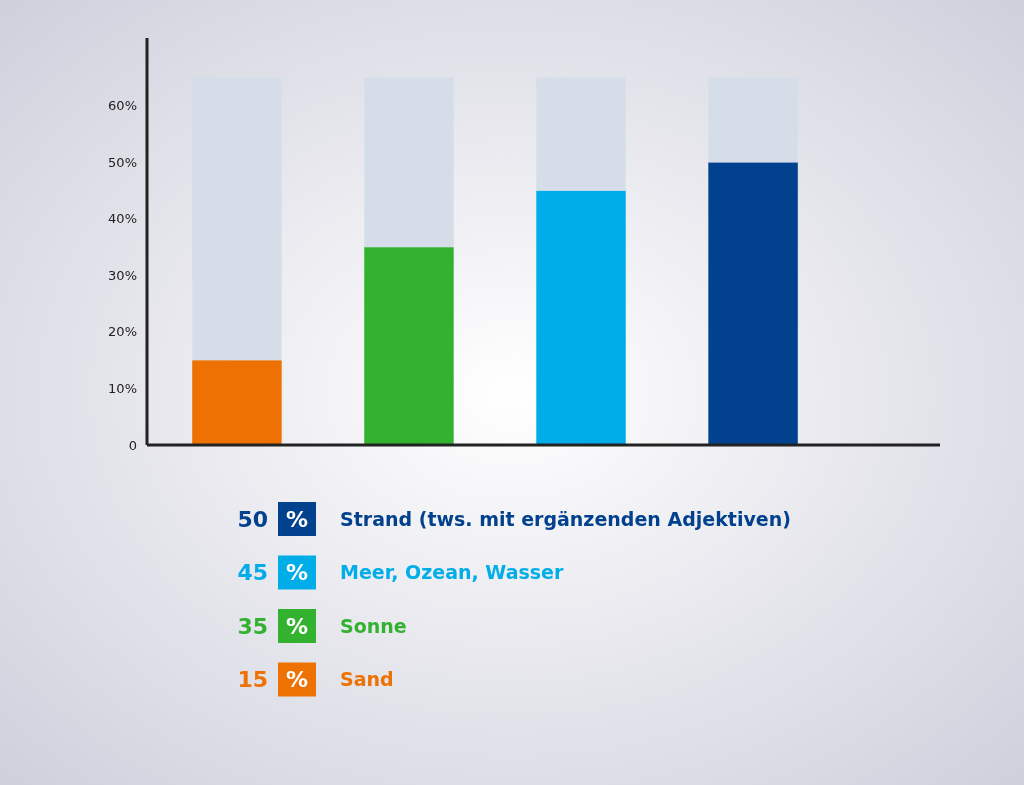 The image size is (1024, 785). Describe the element at coordinates (122, 389) in the screenshot. I see `y-tick-label: 10%` at that location.